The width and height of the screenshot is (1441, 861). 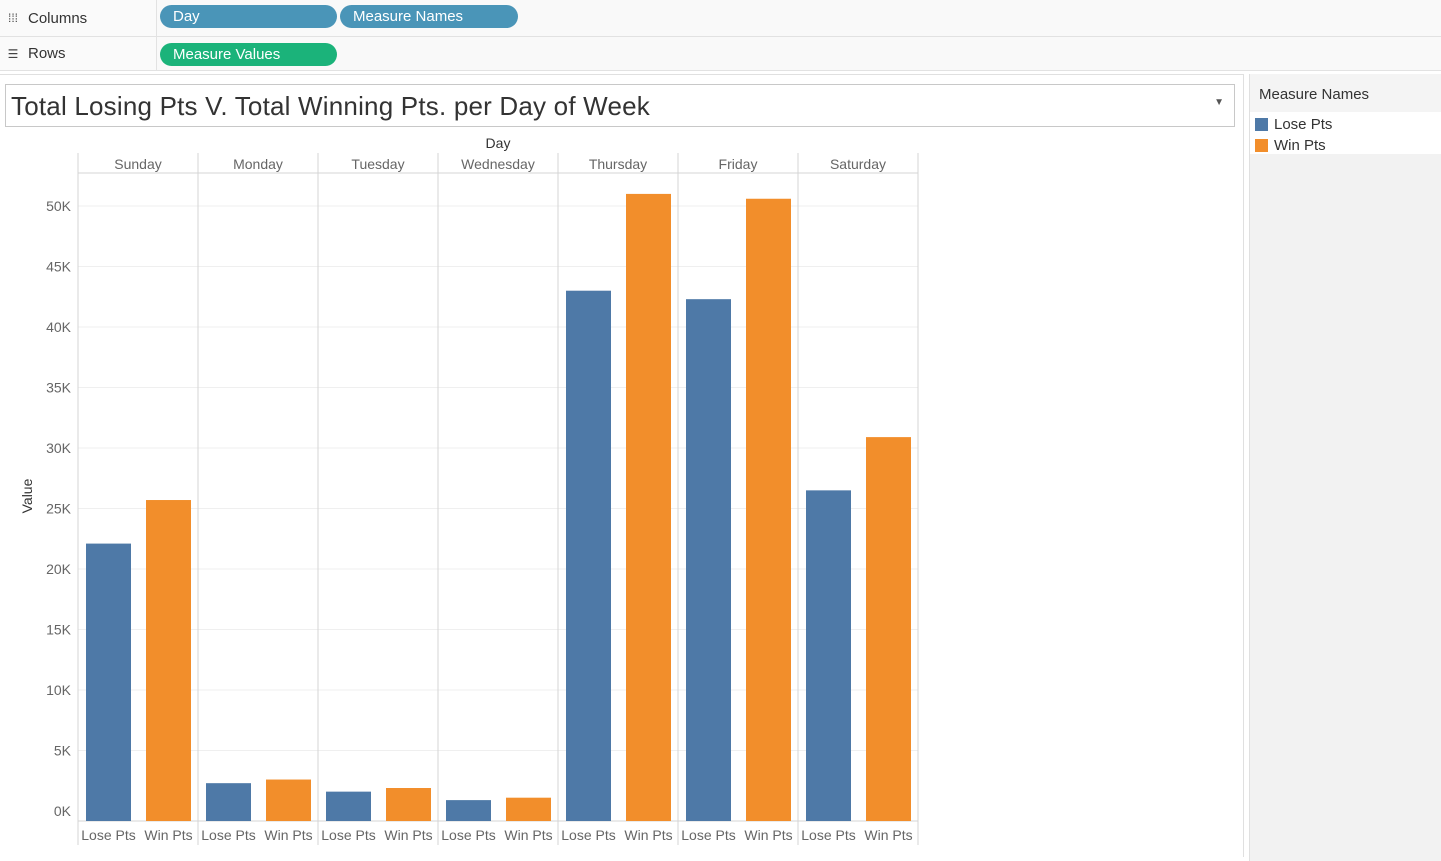 What do you see at coordinates (58, 18) in the screenshot?
I see `columns-label: Columns` at bounding box center [58, 18].